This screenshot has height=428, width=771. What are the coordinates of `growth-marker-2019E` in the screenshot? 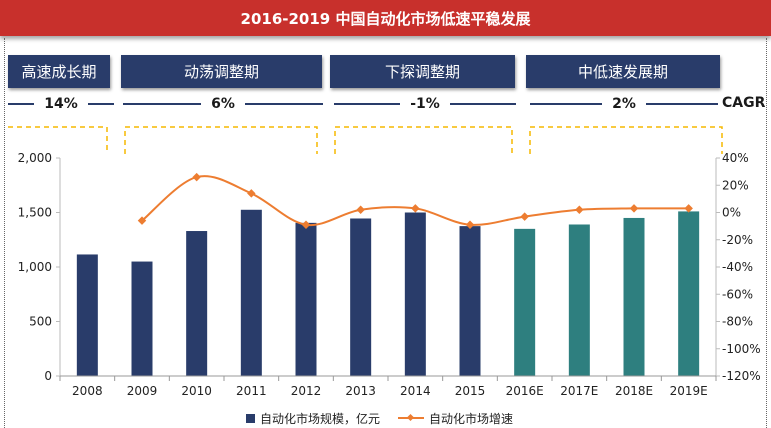 It's located at (688, 208).